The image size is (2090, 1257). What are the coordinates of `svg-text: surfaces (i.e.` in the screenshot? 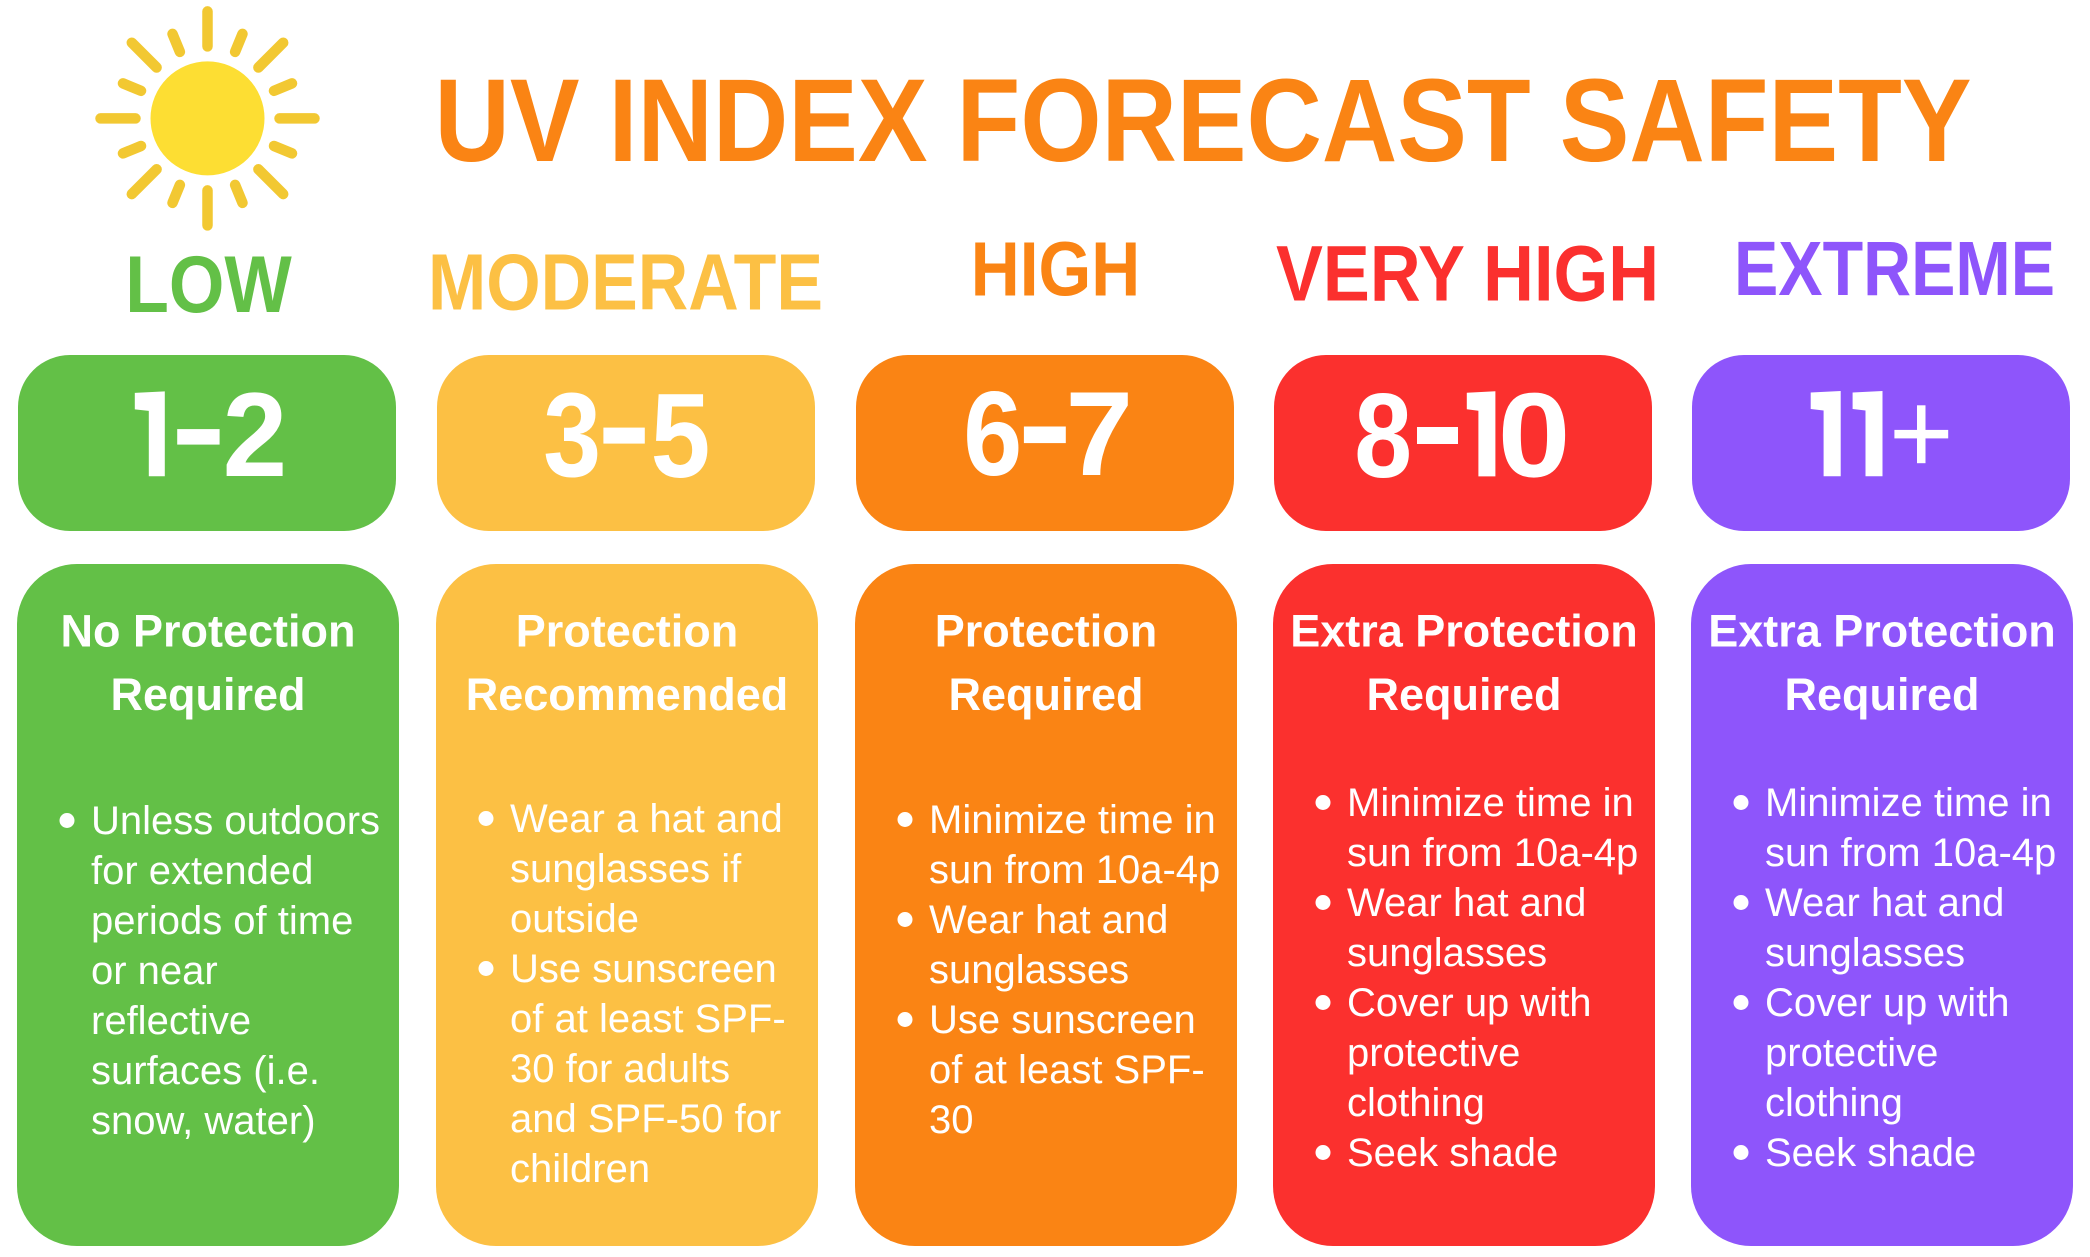 It's located at (205, 1071).